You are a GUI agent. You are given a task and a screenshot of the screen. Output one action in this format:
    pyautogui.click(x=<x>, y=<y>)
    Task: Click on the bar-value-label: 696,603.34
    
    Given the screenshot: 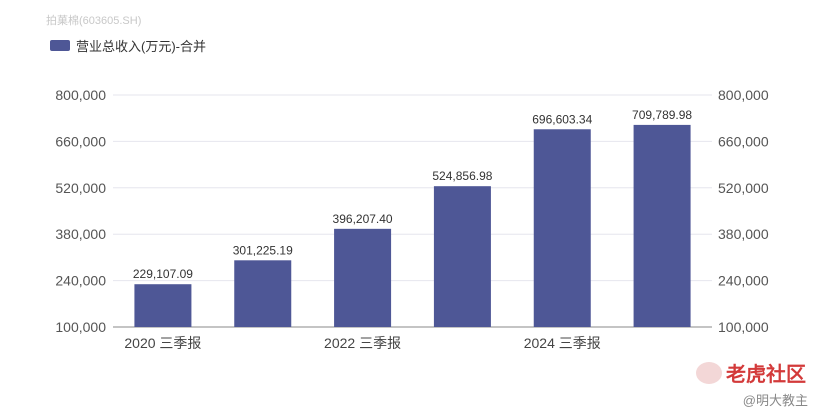 What is the action you would take?
    pyautogui.click(x=562, y=119)
    